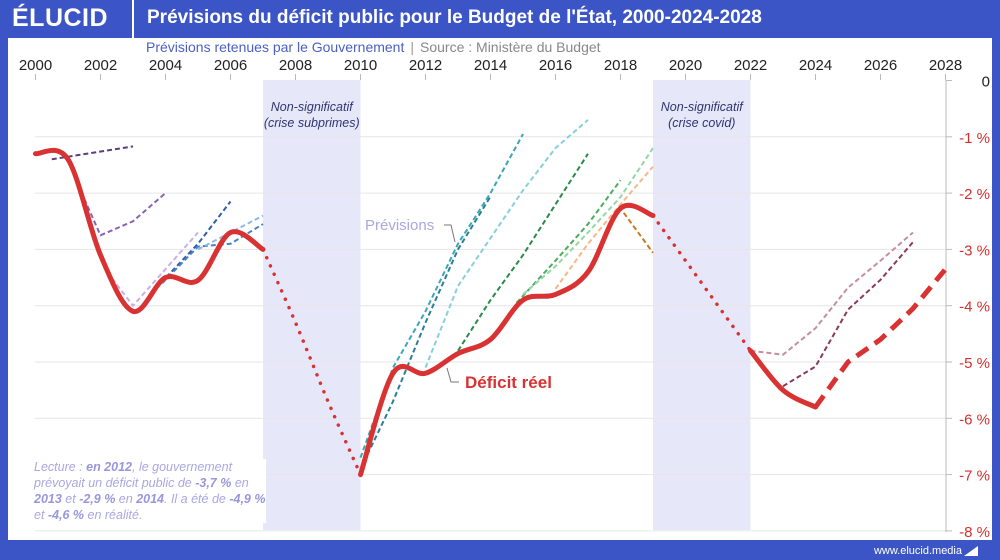 The height and width of the screenshot is (560, 1000). Describe the element at coordinates (974, 363) in the screenshot. I see `y-tick-label: -5 %` at that location.